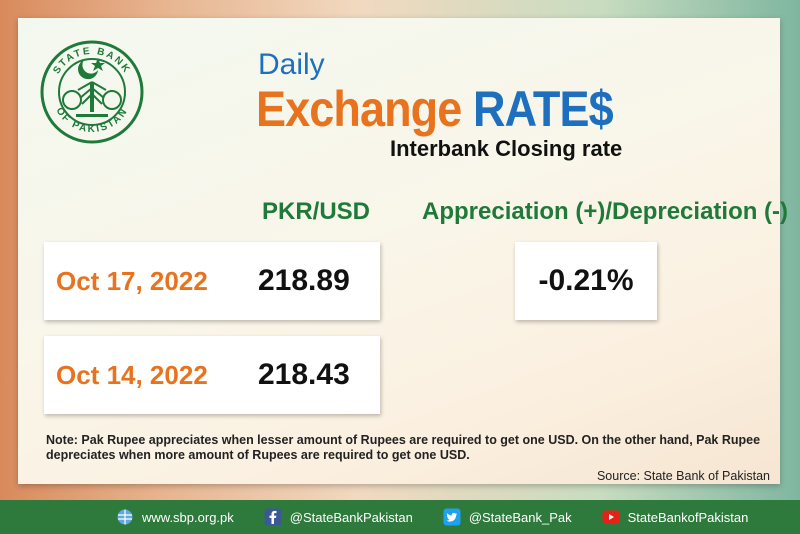 The width and height of the screenshot is (800, 534). I want to click on sbp-logo: STATE BANK OF PAKISTAN, so click(92, 92).